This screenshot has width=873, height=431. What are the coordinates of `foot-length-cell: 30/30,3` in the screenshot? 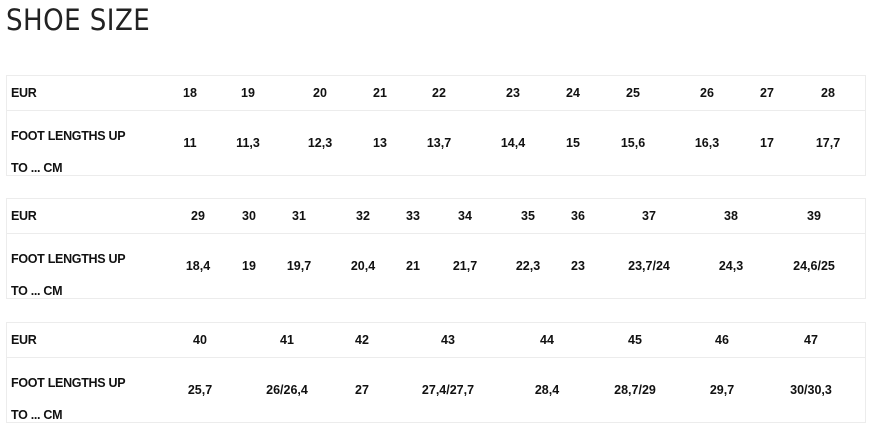 It's located at (811, 390).